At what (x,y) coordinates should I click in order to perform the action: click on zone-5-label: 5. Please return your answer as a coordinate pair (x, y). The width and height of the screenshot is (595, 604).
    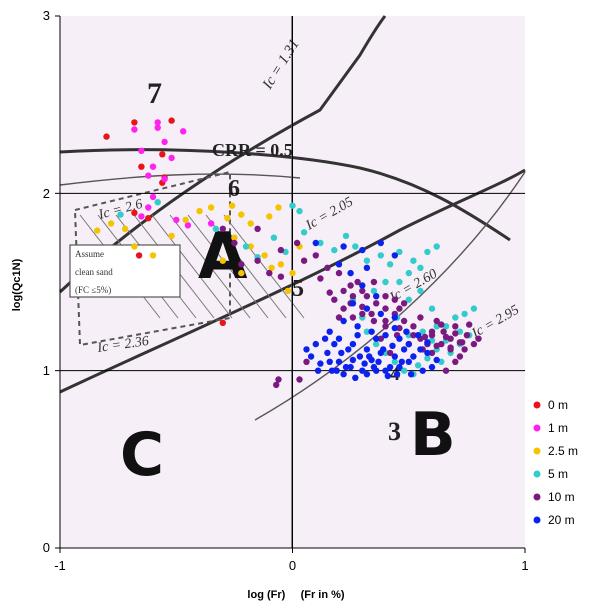
    Looking at the image, I should click on (298, 289).